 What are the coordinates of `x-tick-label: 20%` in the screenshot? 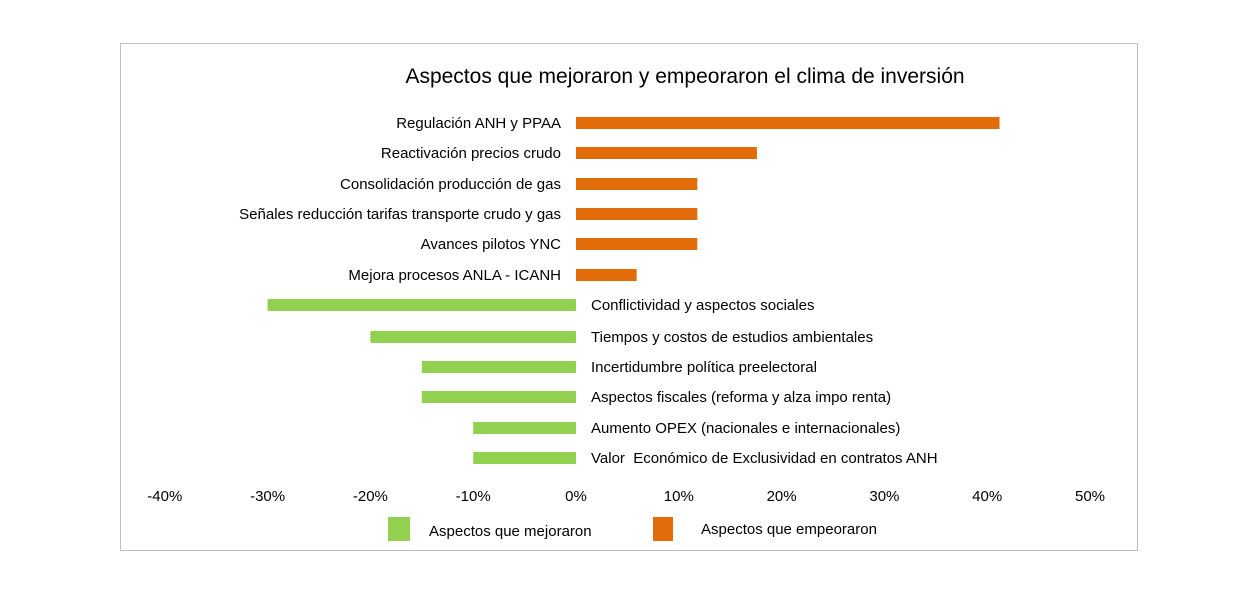 It's located at (782, 496).